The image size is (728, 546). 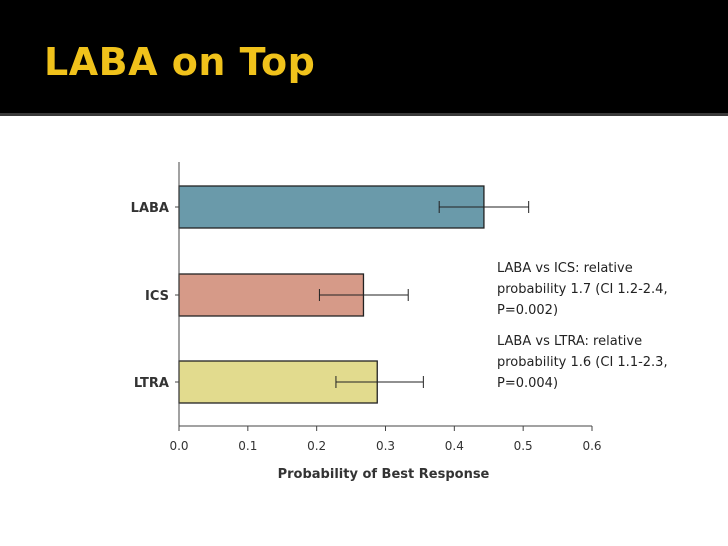 I want to click on slide-title: LABA on Top, so click(x=180, y=62).